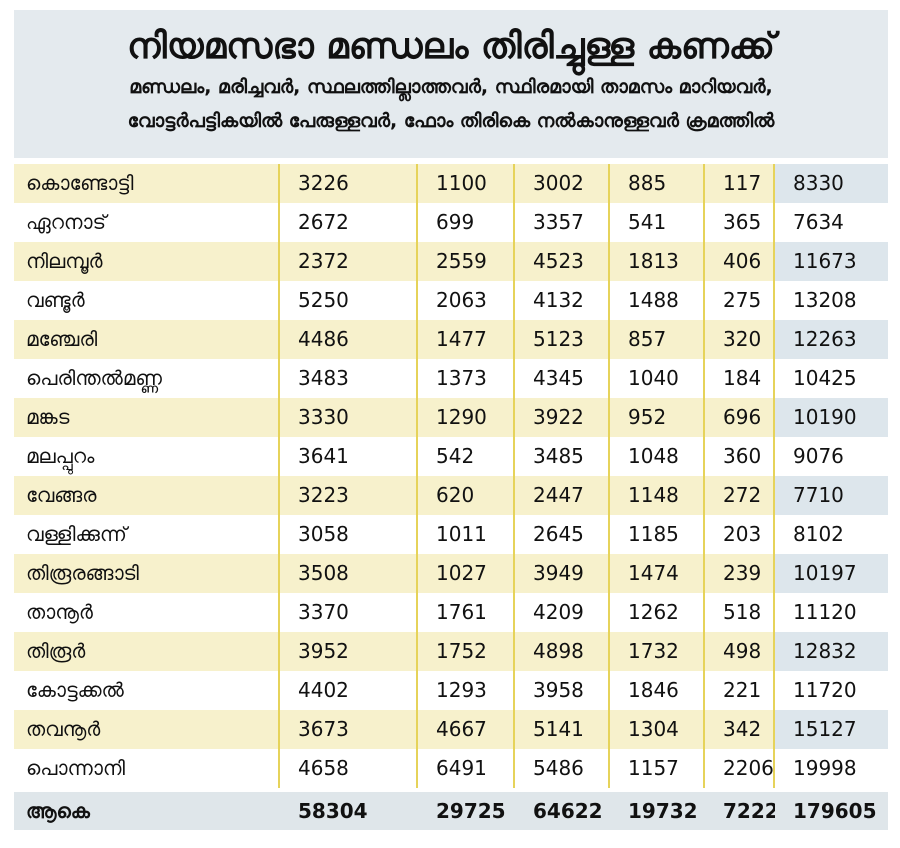 This screenshot has width=900, height=848. What do you see at coordinates (740, 456) in the screenshot?
I see `count: 360` at bounding box center [740, 456].